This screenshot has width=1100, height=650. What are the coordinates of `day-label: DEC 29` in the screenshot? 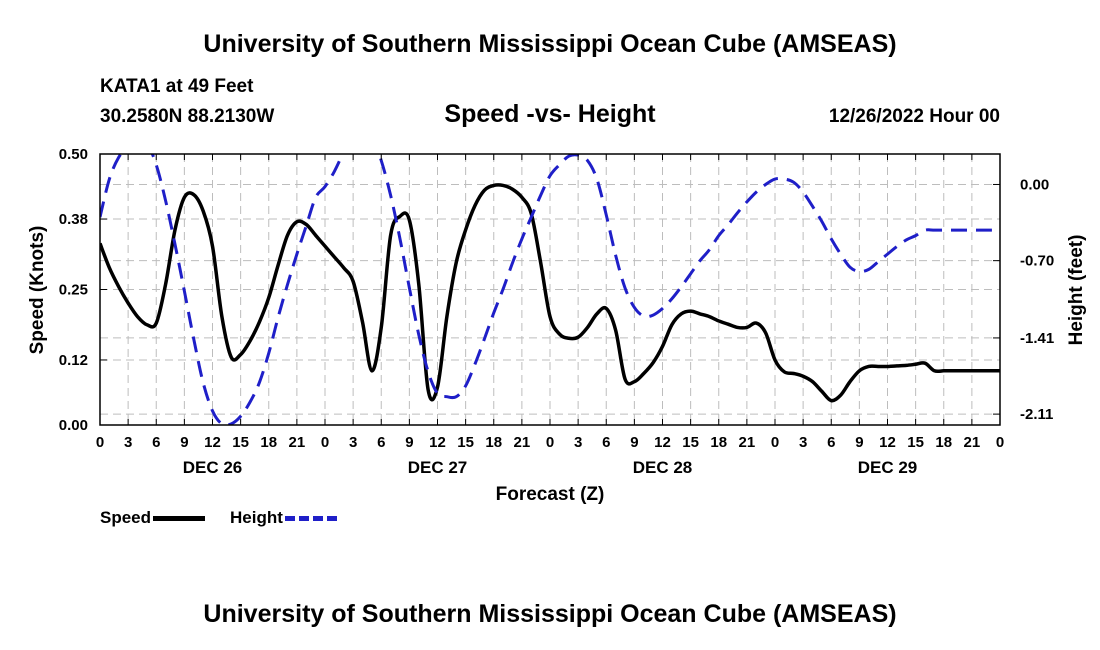 It's located at (888, 467).